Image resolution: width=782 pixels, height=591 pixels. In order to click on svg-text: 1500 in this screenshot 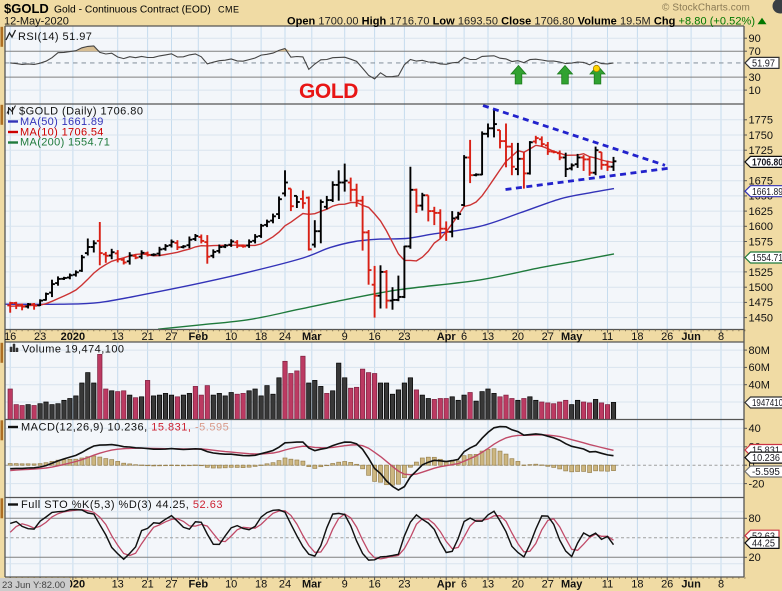, I will do `click(761, 288)`.